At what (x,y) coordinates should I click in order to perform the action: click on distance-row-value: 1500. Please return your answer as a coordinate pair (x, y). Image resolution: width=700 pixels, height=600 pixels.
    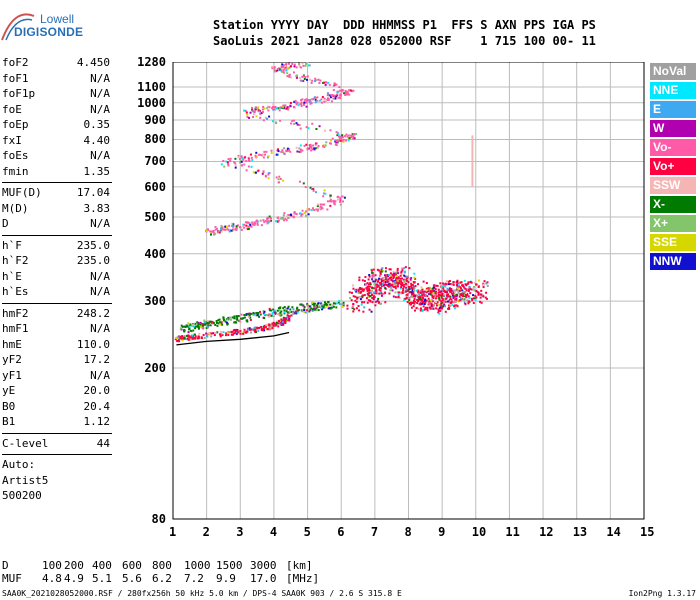
    Looking at the image, I should click on (229, 565).